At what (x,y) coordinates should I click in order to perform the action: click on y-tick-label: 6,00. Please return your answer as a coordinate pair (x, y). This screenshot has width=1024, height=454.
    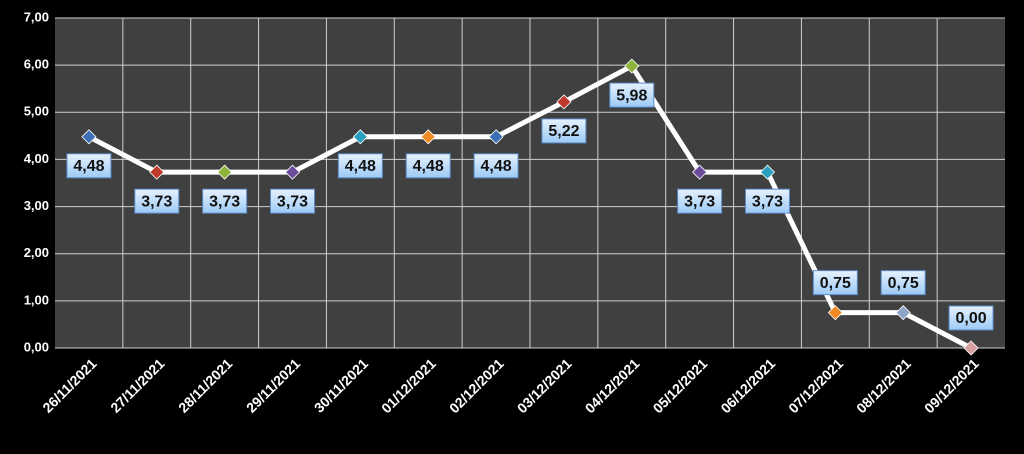
    Looking at the image, I should click on (36, 64).